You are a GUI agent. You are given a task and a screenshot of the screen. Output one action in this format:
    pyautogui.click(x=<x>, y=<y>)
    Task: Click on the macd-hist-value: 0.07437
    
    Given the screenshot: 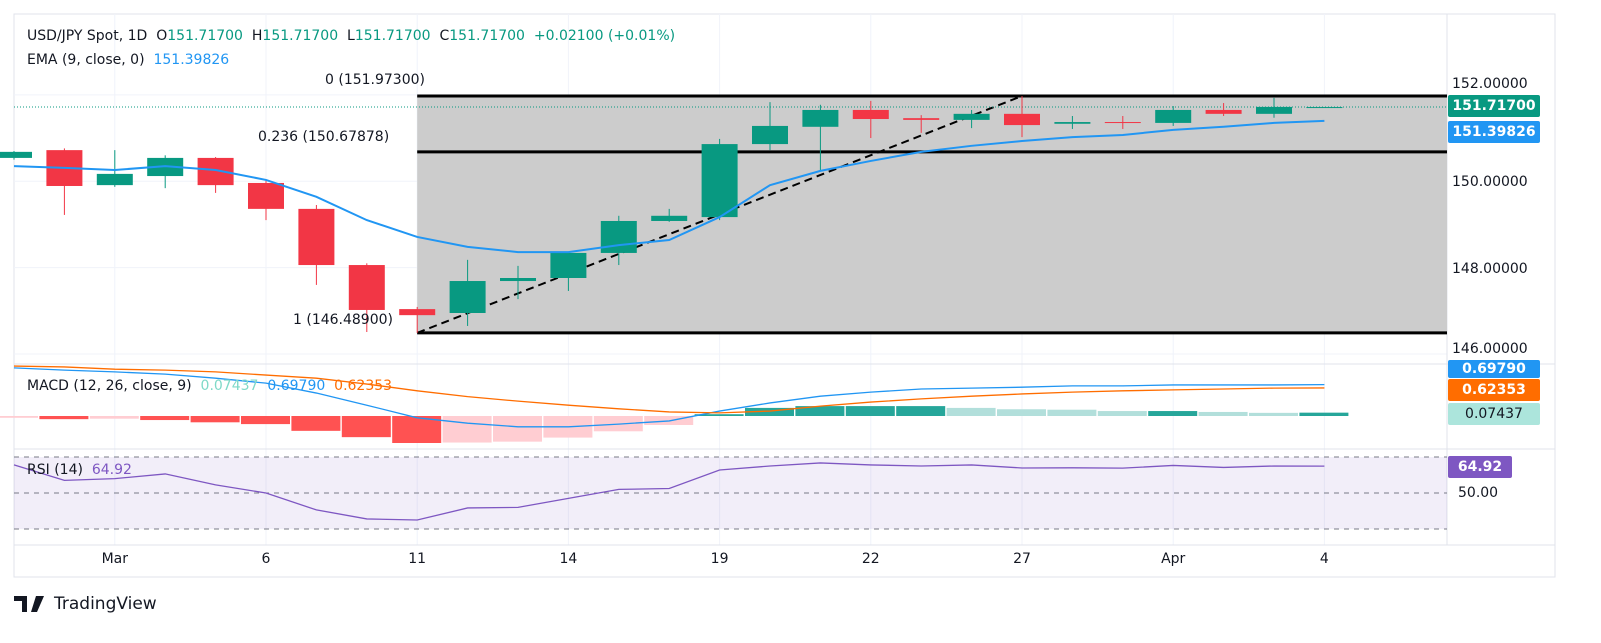 What is the action you would take?
    pyautogui.click(x=229, y=386)
    